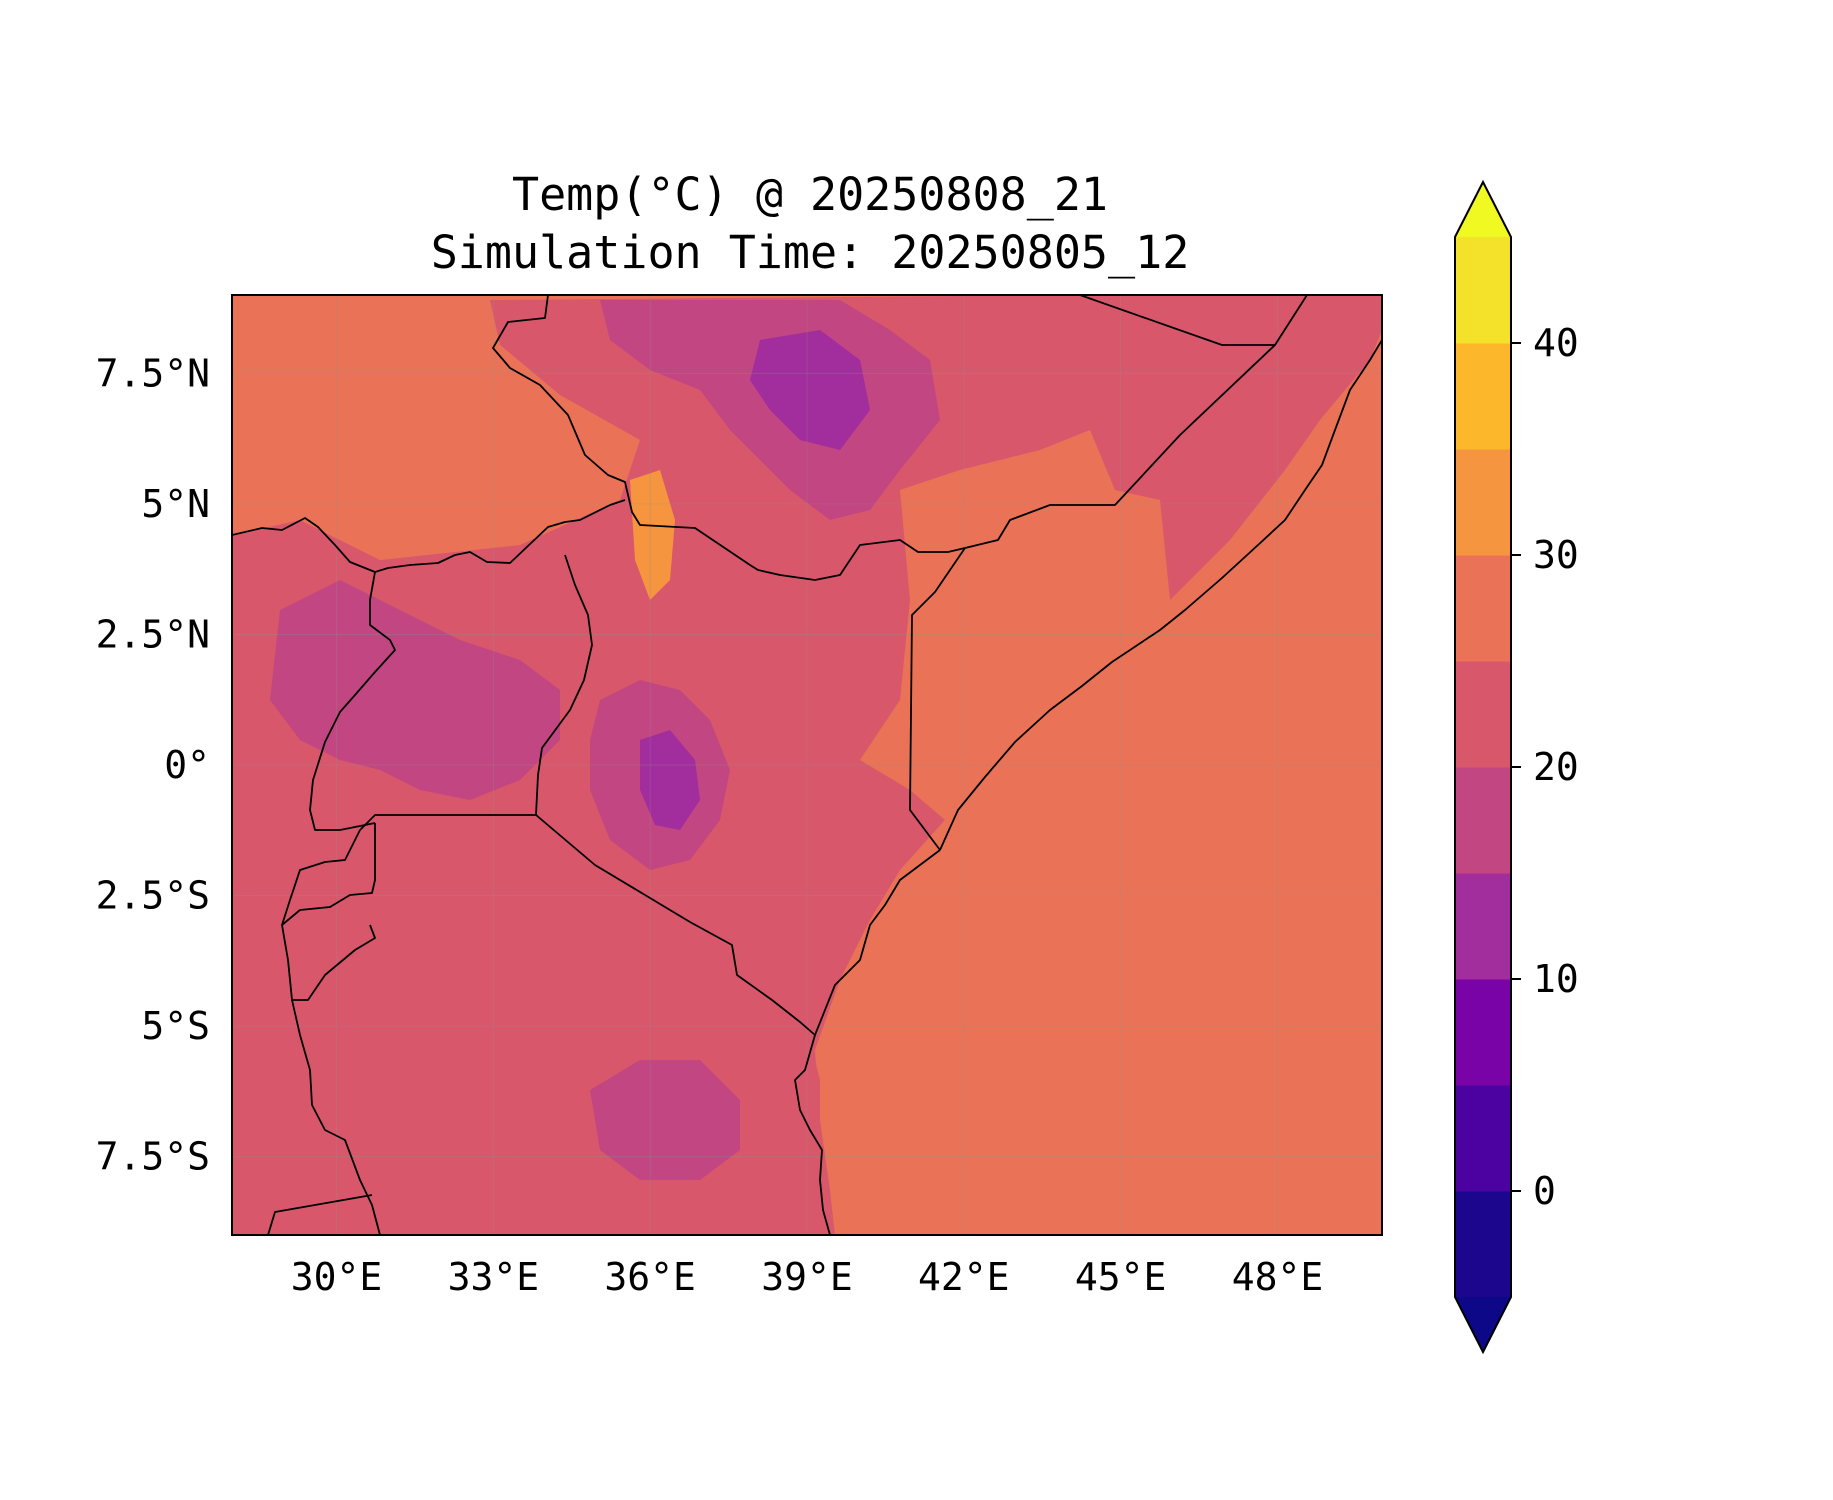 The height and width of the screenshot is (1500, 1833). I want to click on ethiopia-somalia-border, so click(1136, 422).